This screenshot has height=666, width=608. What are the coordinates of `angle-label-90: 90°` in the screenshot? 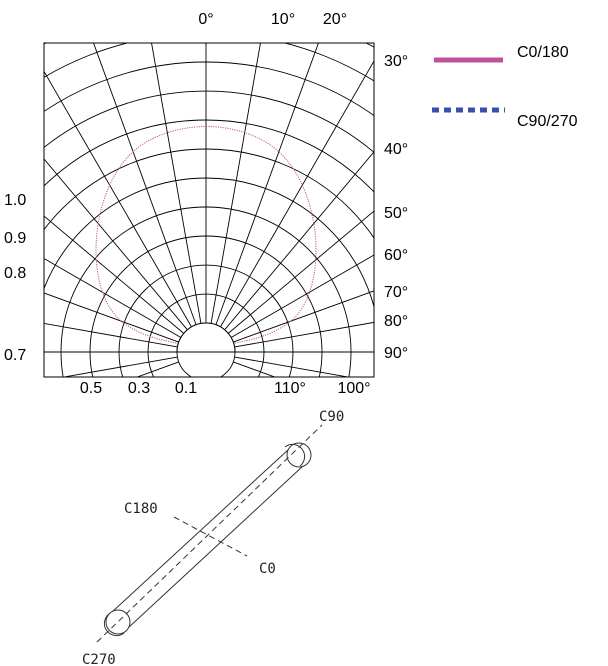 It's located at (396, 353).